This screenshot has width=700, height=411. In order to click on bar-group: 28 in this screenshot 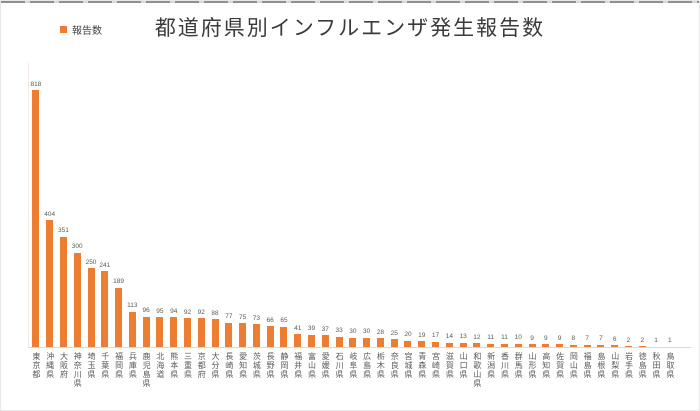, I will do `click(381, 337)`.